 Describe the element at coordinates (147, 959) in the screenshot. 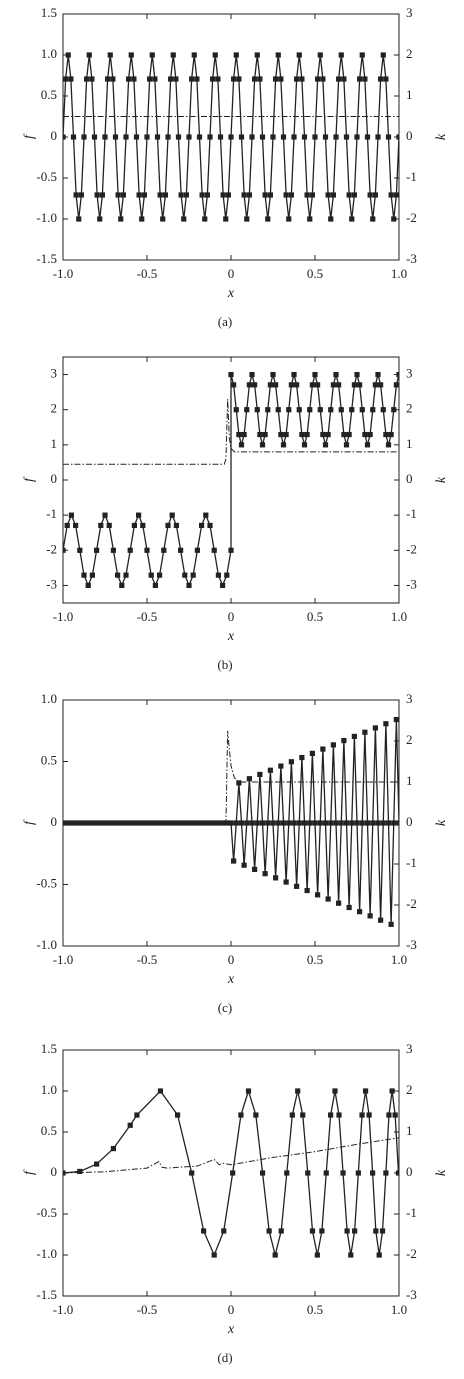

I see `x-tick-label: -0.5` at that location.